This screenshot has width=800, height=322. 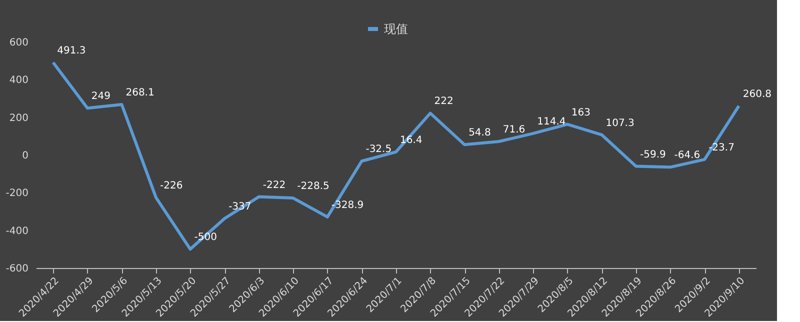 What do you see at coordinates (140, 93) in the screenshot?
I see `data-label: 268.1` at bounding box center [140, 93].